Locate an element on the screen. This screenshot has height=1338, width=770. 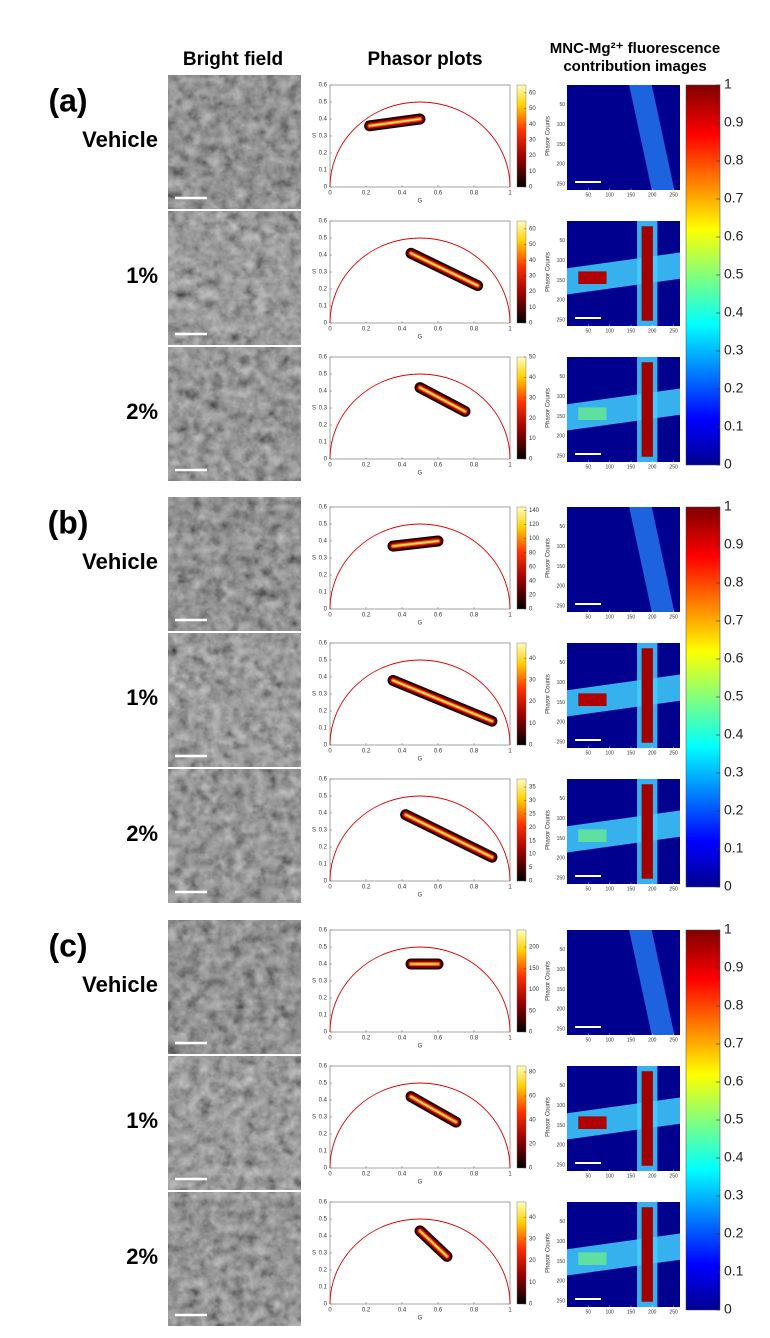
colorbar-tick-label: 0 is located at coordinates (728, 886).